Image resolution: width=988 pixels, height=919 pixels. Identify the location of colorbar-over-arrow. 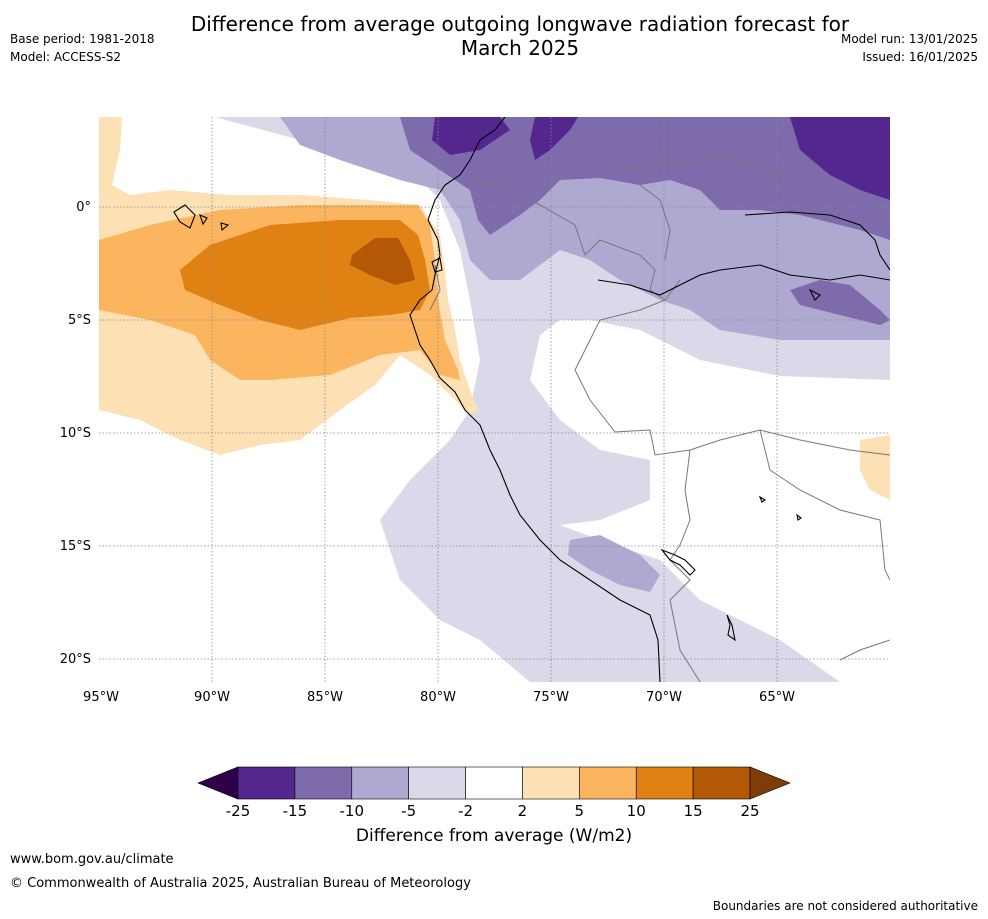
(770, 783).